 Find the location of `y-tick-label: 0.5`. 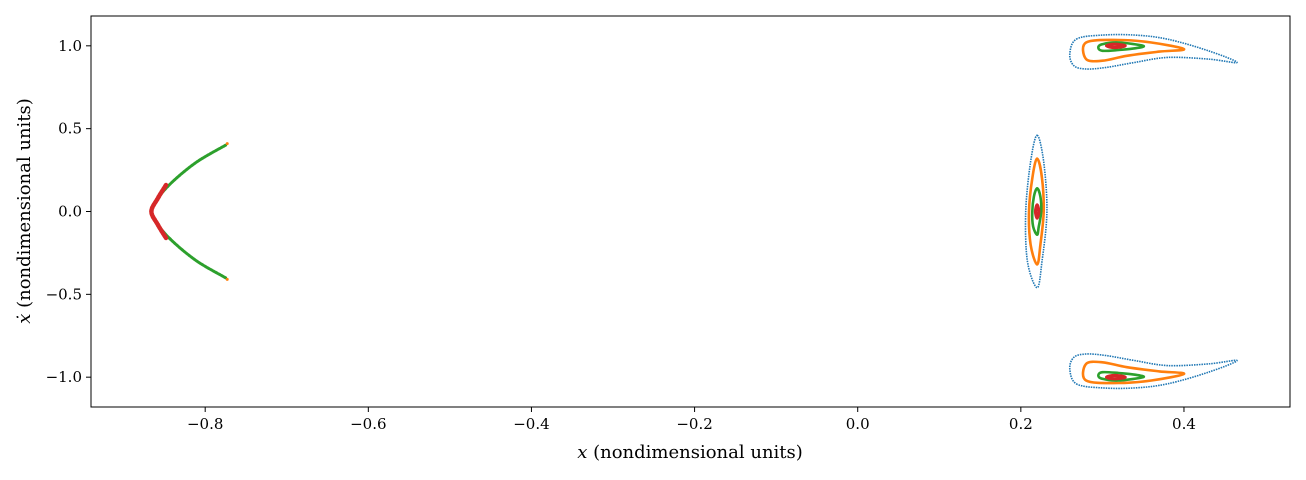

y-tick-label: 0.5 is located at coordinates (70, 129).